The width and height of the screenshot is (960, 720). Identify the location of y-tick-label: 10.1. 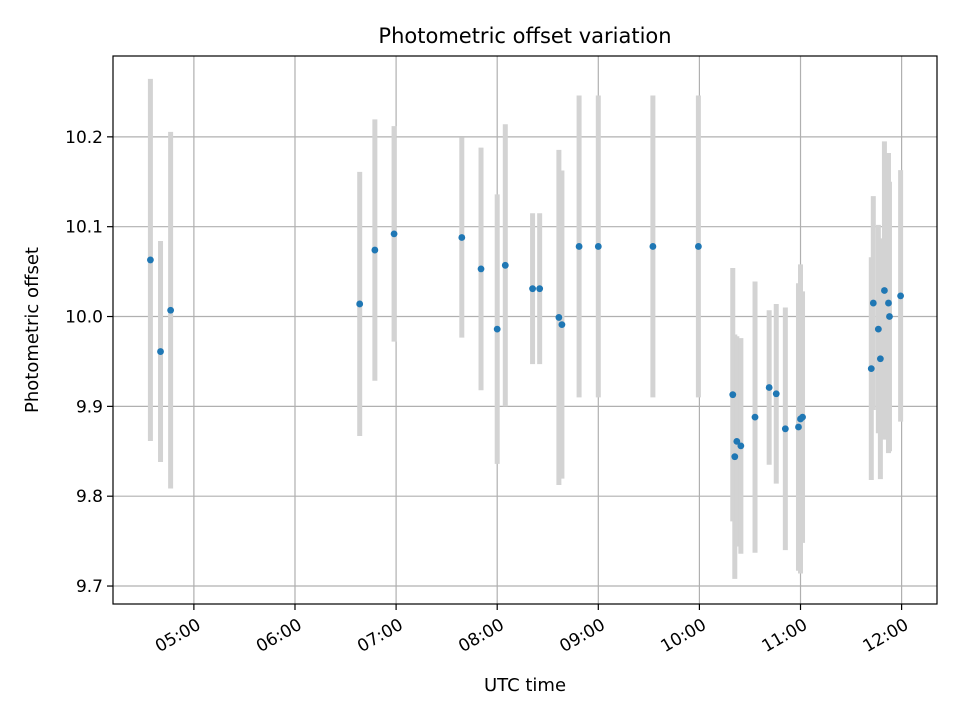
(84, 228).